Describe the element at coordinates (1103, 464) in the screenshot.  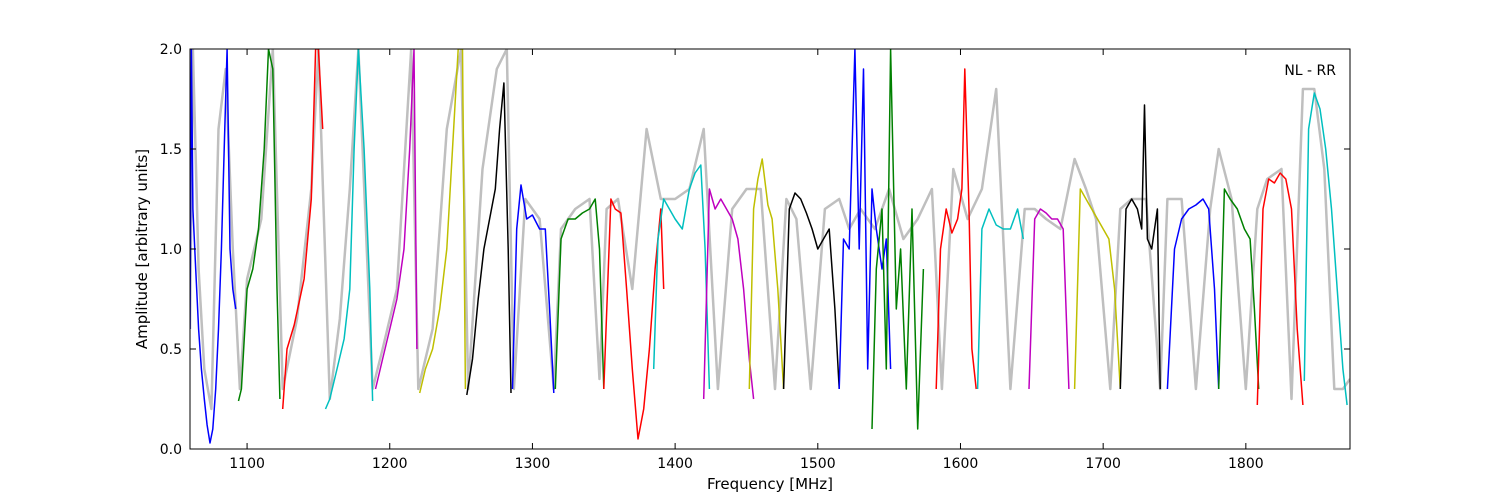
I see `x-tick-label: 1700` at that location.